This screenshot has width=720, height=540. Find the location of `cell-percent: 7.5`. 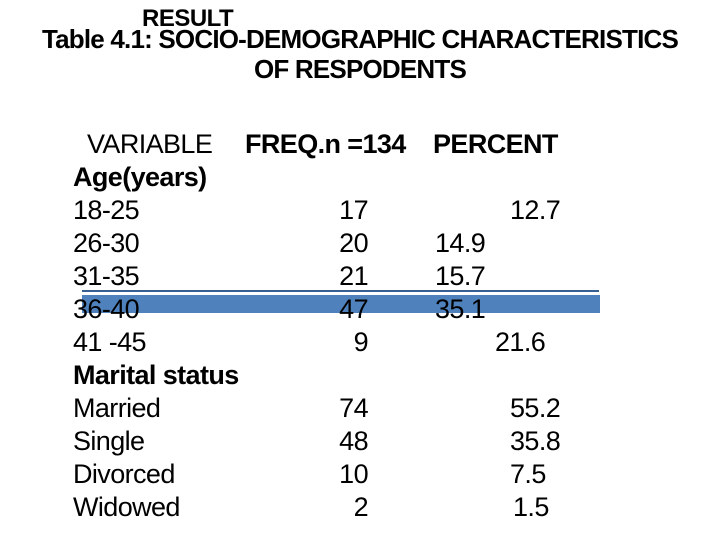

cell-percent: 7.5 is located at coordinates (528, 474).